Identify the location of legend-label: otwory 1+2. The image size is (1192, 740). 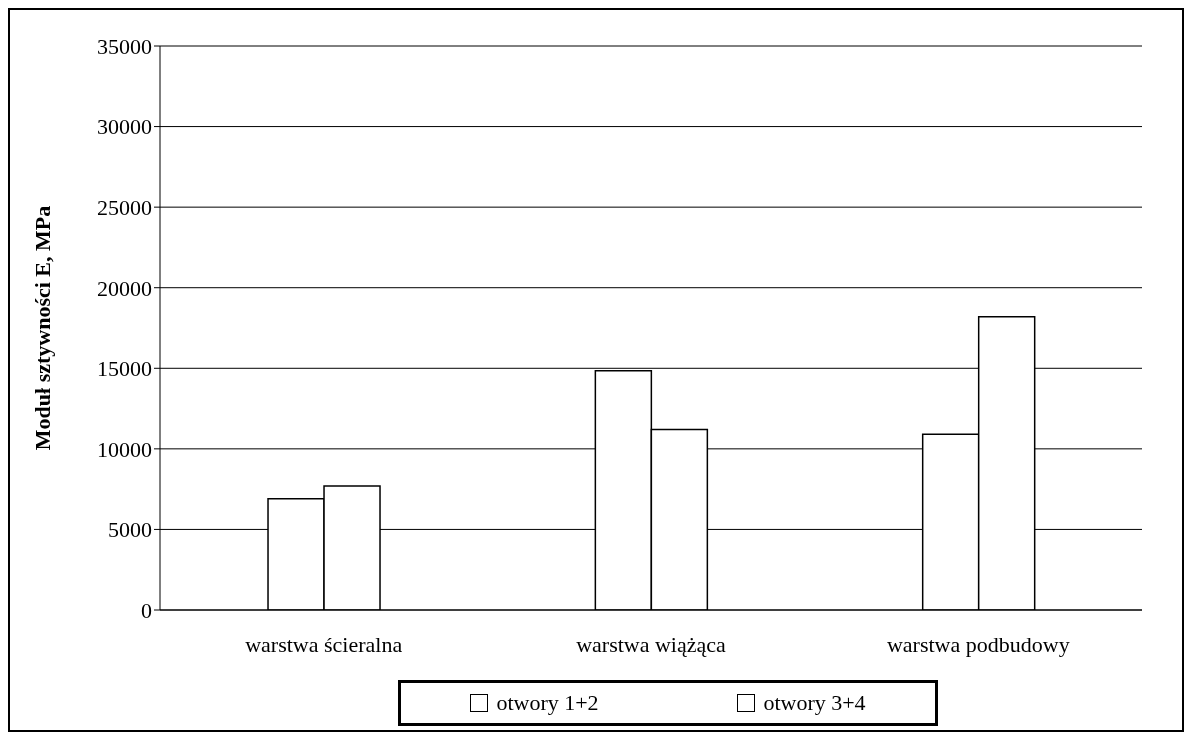
(547, 703).